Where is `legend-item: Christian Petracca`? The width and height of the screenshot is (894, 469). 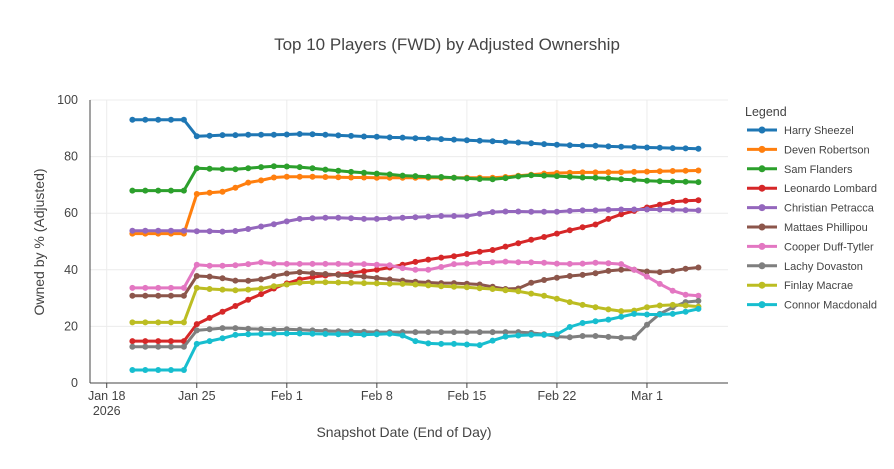
legend-item: Christian Petracca is located at coordinates (811, 209).